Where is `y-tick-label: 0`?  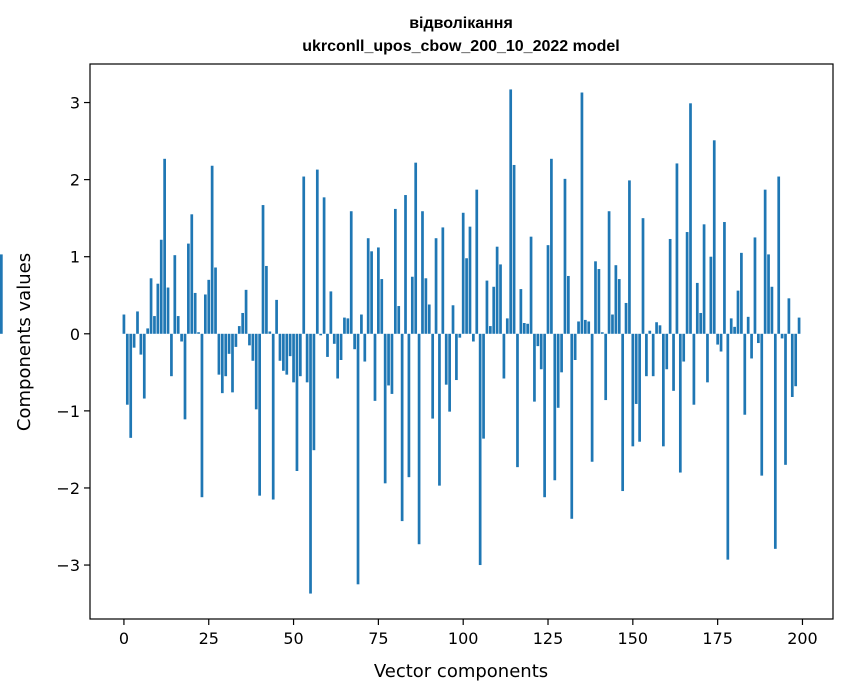
y-tick-label: 0 is located at coordinates (75, 334).